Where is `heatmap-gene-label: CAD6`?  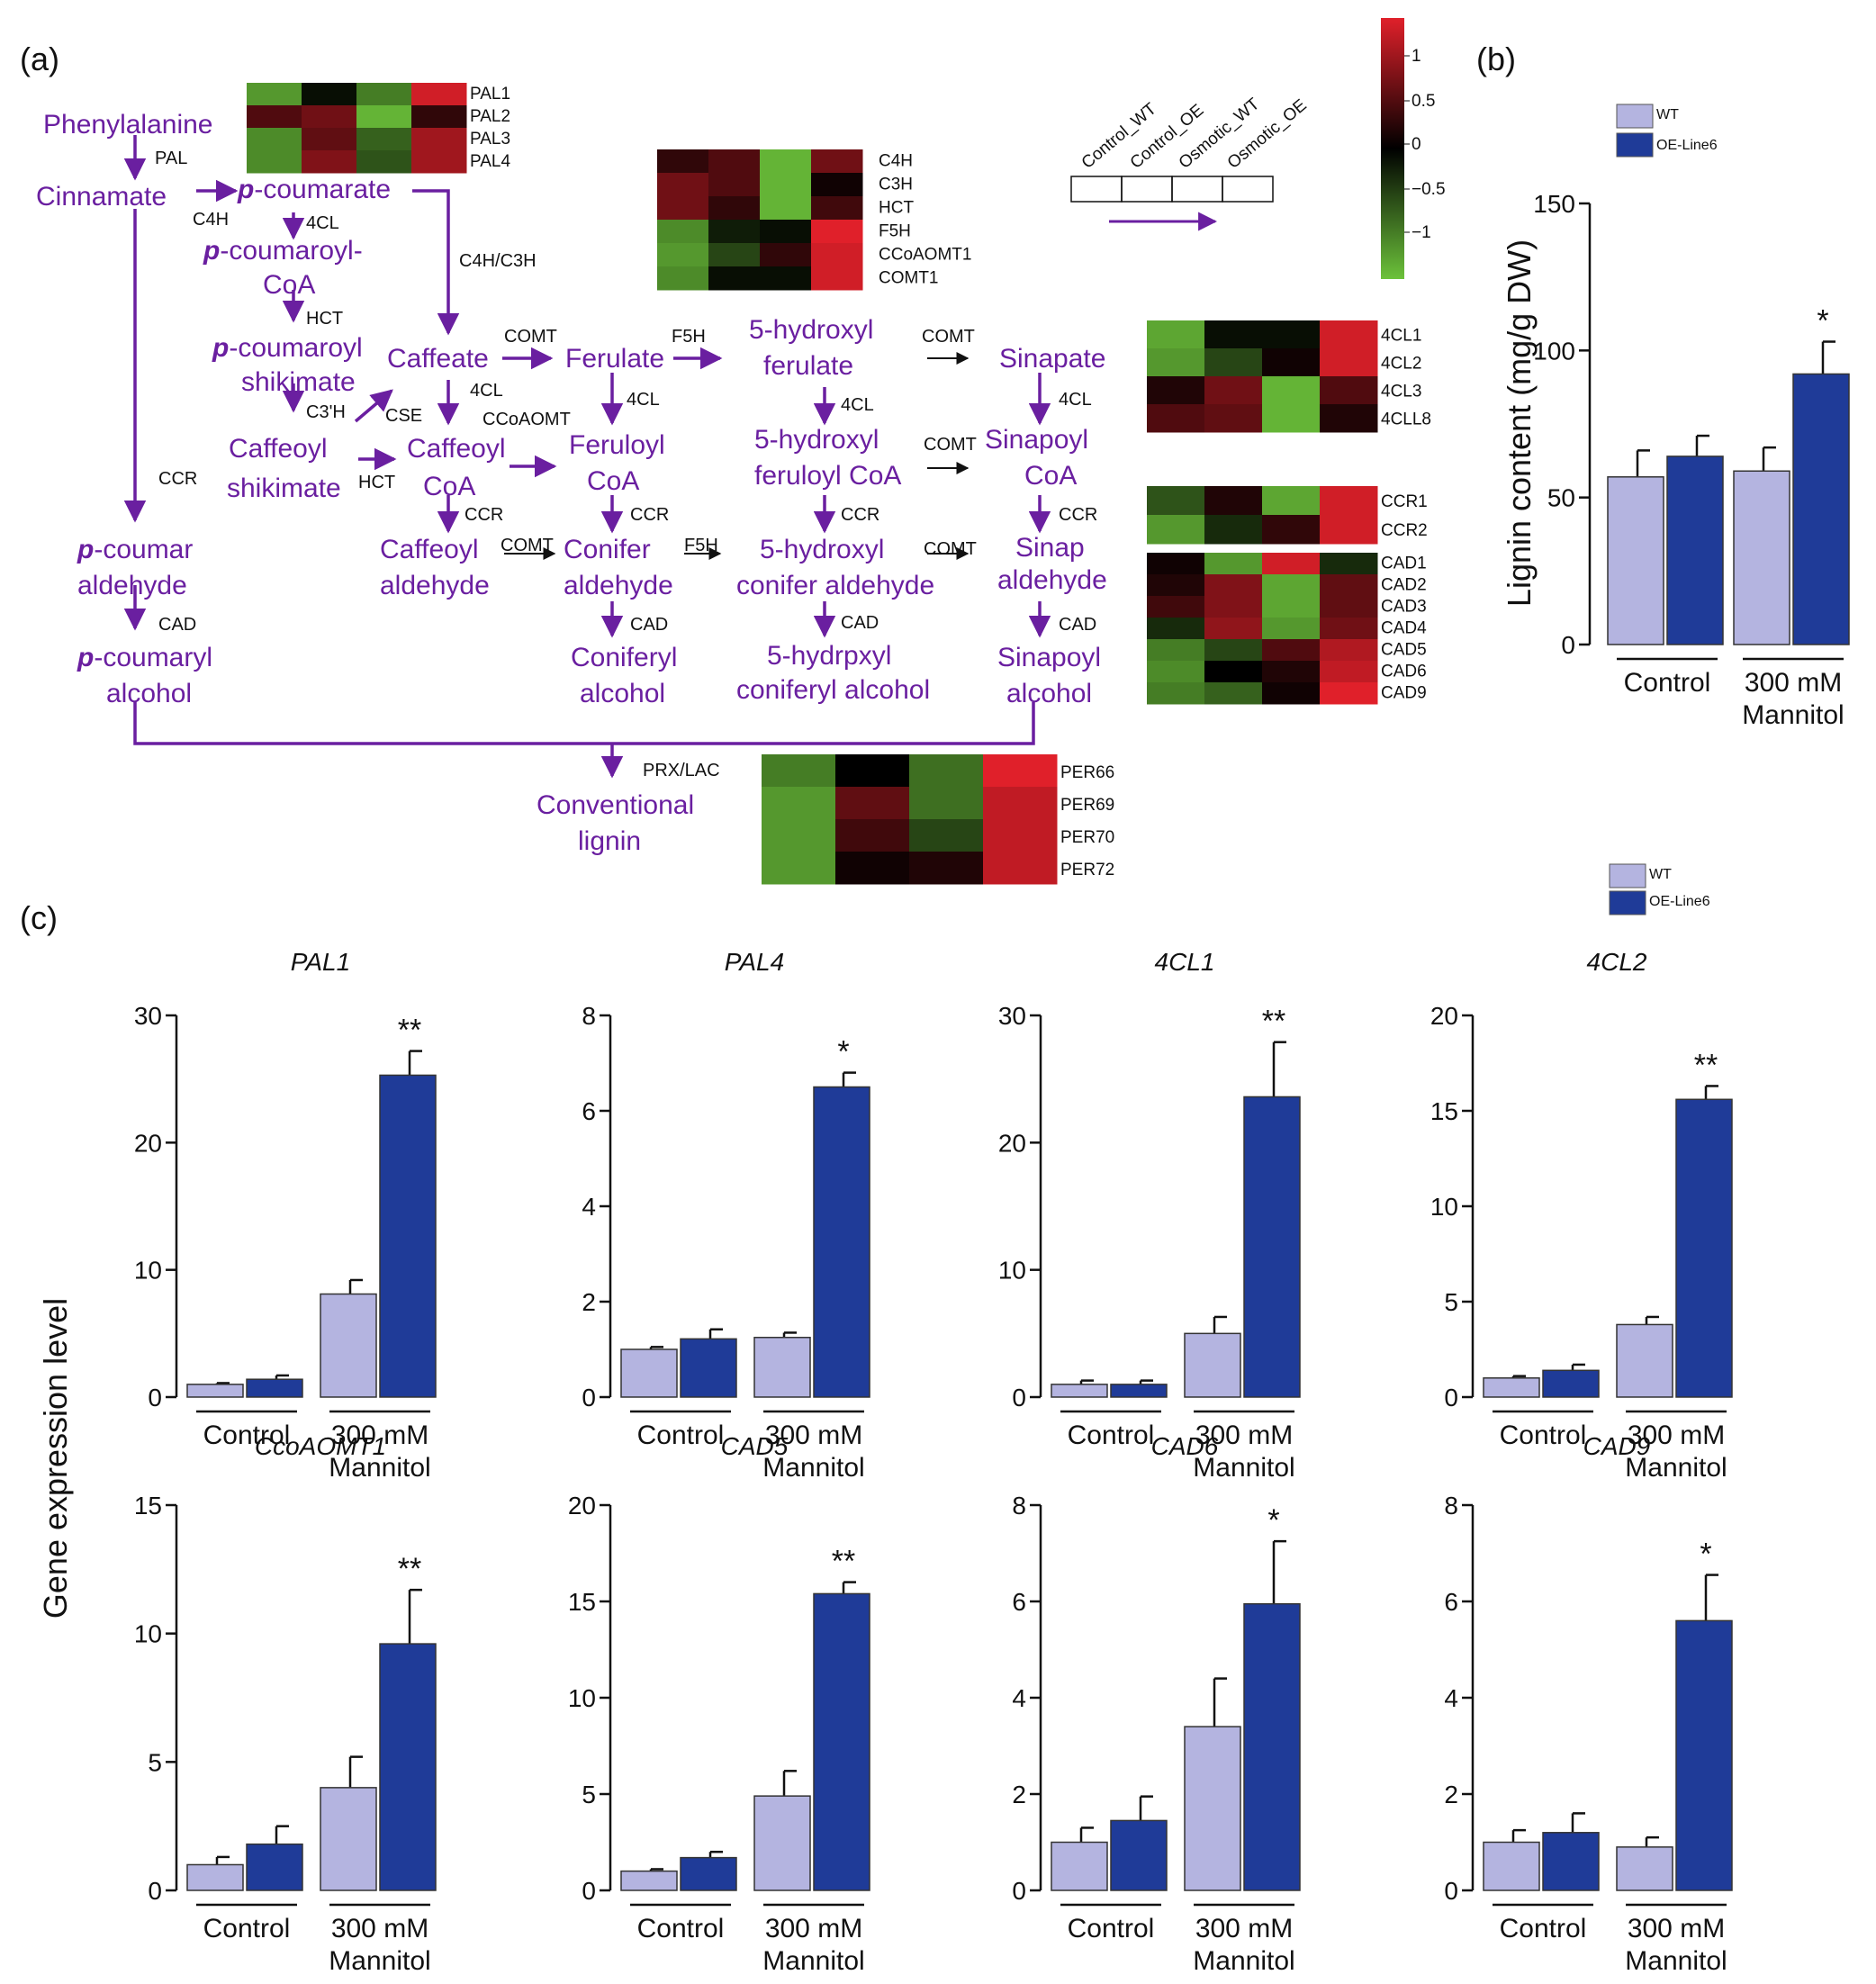 heatmap-gene-label: CAD6 is located at coordinates (1404, 671).